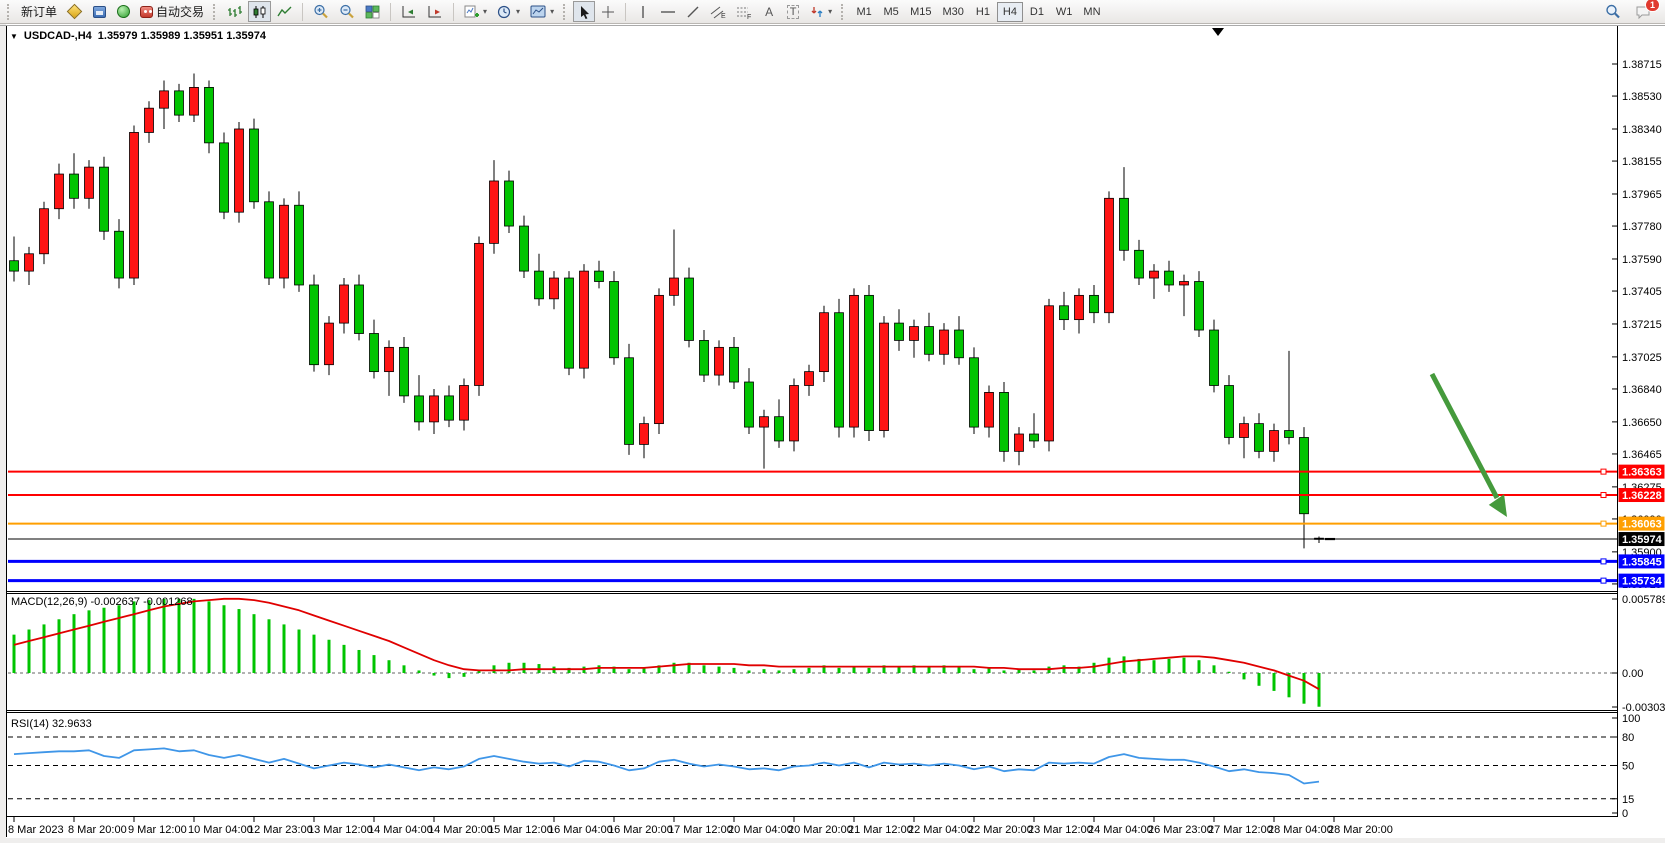  I want to click on auto-scroll-button, so click(409, 11).